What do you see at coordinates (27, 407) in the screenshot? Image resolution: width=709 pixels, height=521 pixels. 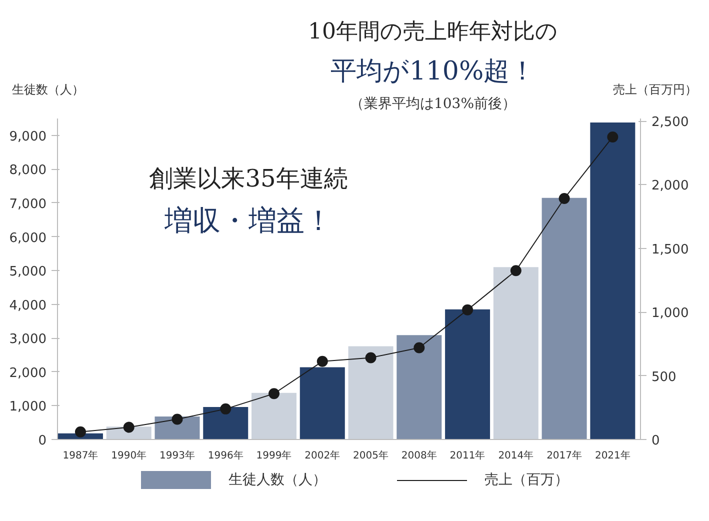 I see `y-tick-label: 1,000` at bounding box center [27, 407].